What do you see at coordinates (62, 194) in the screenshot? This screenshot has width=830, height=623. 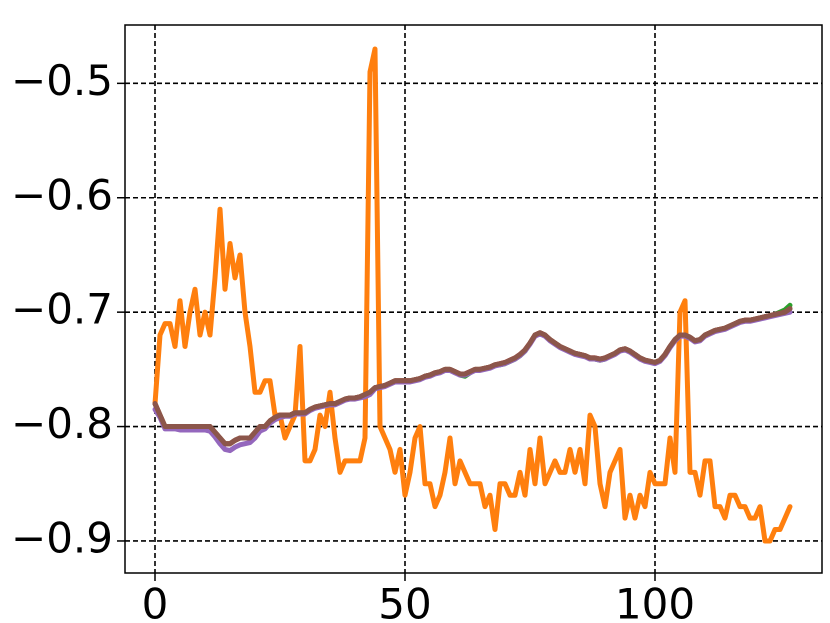 I see `y-tick-label: −0.6` at bounding box center [62, 194].